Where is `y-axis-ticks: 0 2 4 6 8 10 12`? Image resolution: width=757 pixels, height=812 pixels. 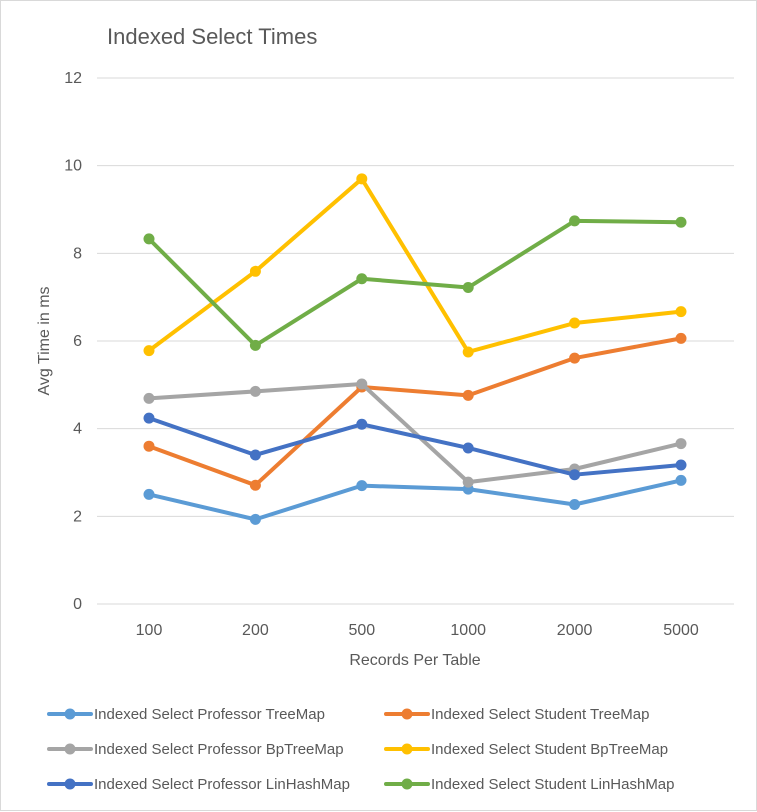
y-axis-ticks: 0 2 4 6 8 10 12 is located at coordinates (73, 341).